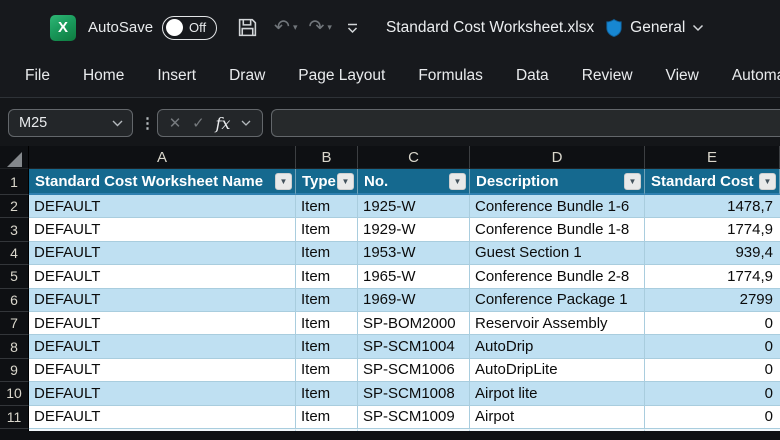 This screenshot has height=440, width=780. I want to click on tab-review: Review, so click(607, 75).